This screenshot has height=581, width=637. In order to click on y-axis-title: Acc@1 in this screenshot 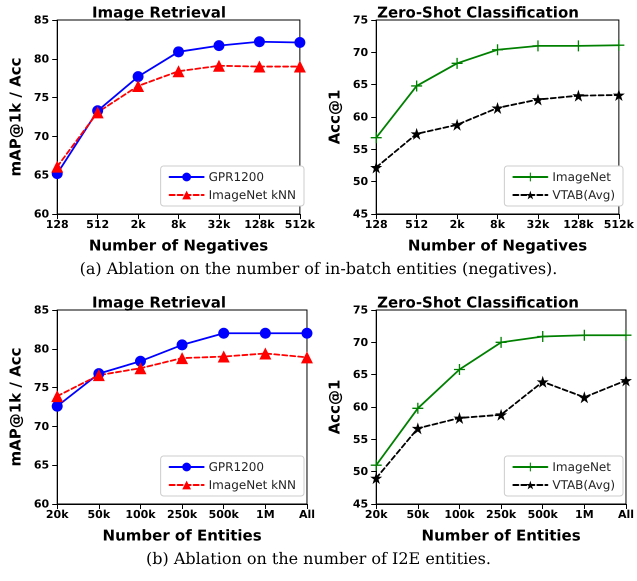, I will do `click(335, 117)`.